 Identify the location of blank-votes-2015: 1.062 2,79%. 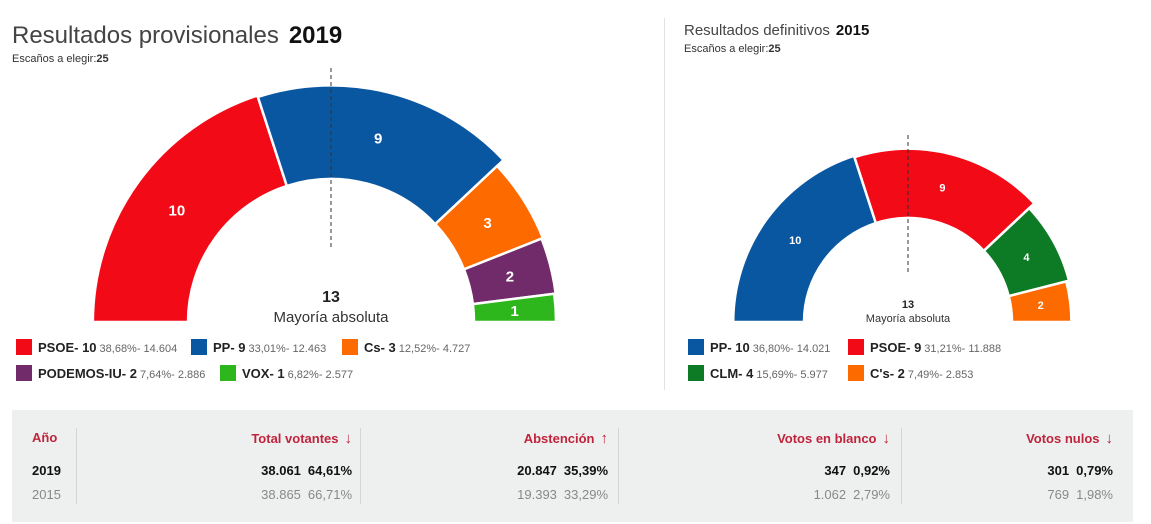
(852, 494).